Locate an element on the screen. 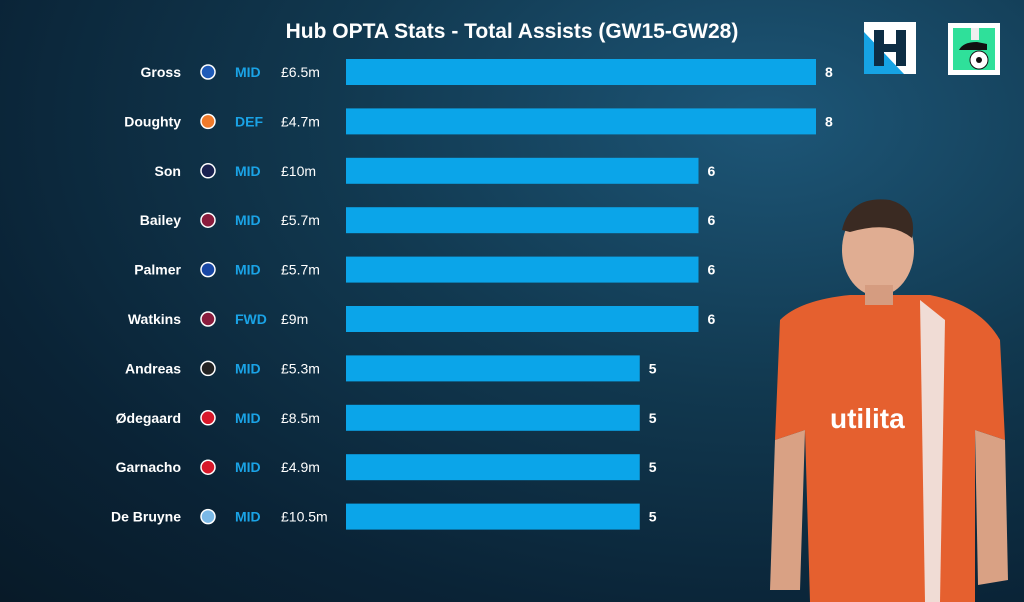 Image resolution: width=1024 pixels, height=602 pixels. arsenal-badge-icon is located at coordinates (208, 418).